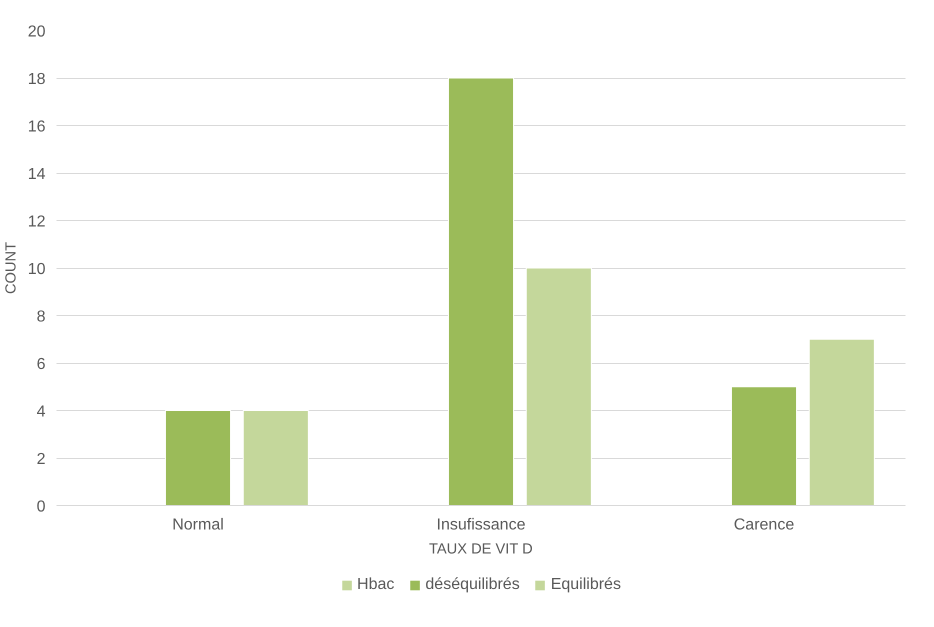 Image resolution: width=934 pixels, height=627 pixels. I want to click on legend-label: Hbac, so click(375, 585).